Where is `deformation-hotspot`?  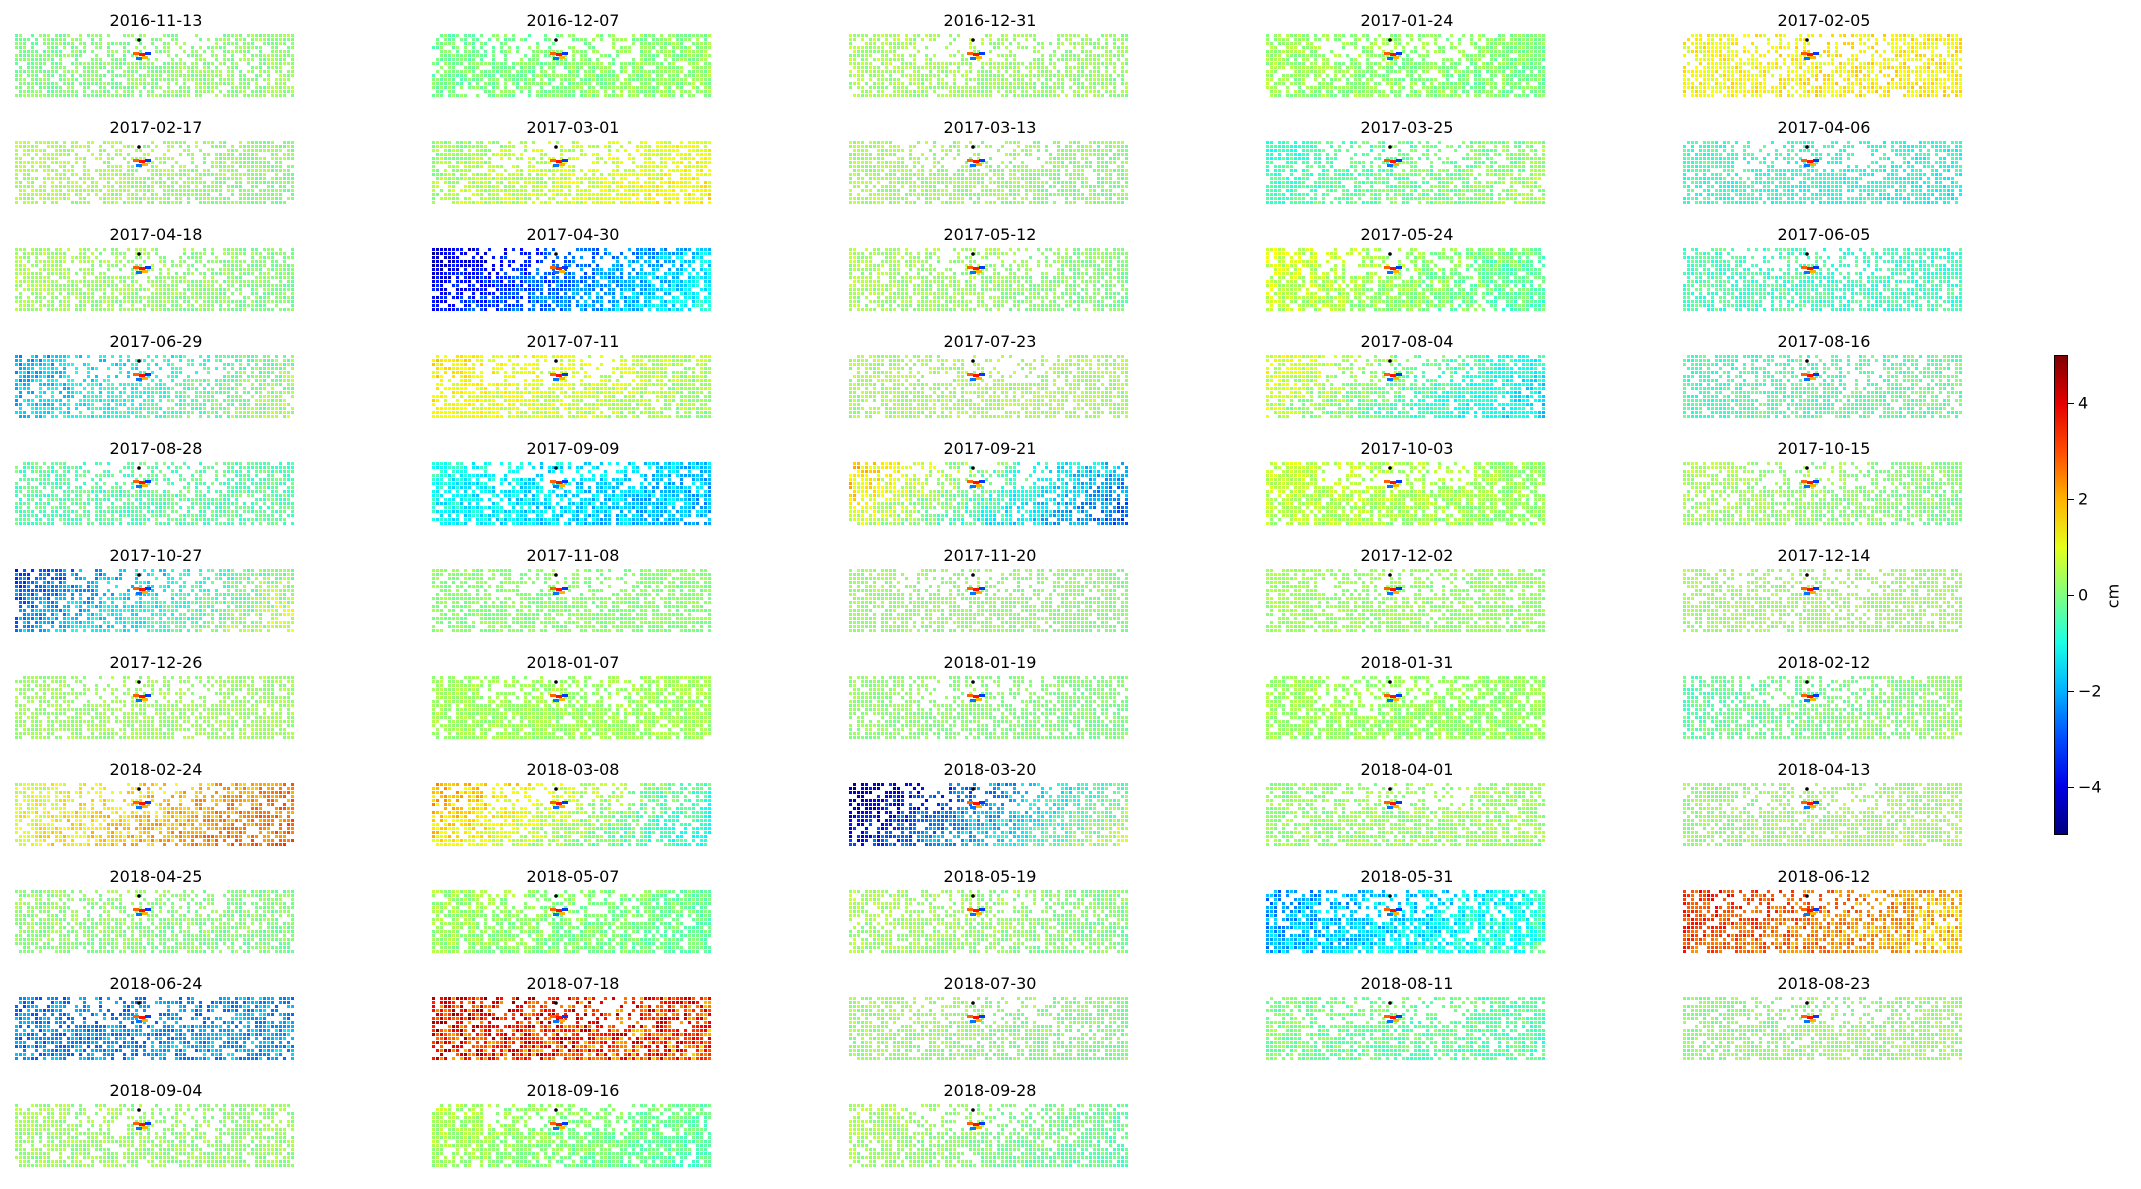
deformation-hotspot is located at coordinates (136, 160).